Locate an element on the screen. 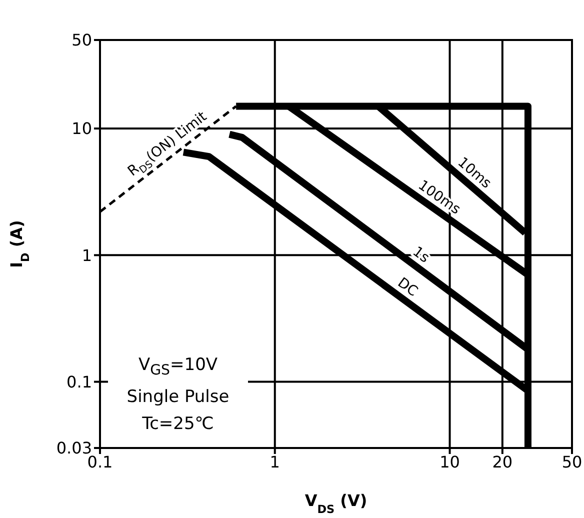 The height and width of the screenshot is (518, 584). y-tick-label: 50 is located at coordinates (82, 40).